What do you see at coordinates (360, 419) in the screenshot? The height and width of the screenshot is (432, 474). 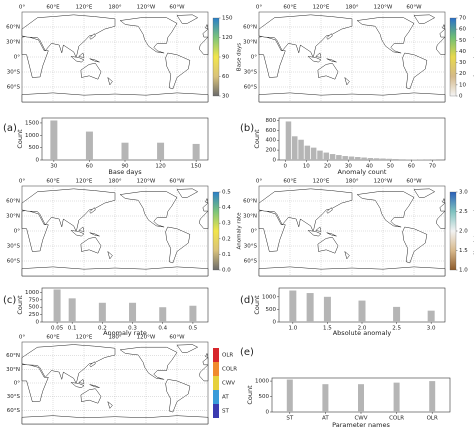 I see `x-tick-label: CWV` at bounding box center [360, 419].